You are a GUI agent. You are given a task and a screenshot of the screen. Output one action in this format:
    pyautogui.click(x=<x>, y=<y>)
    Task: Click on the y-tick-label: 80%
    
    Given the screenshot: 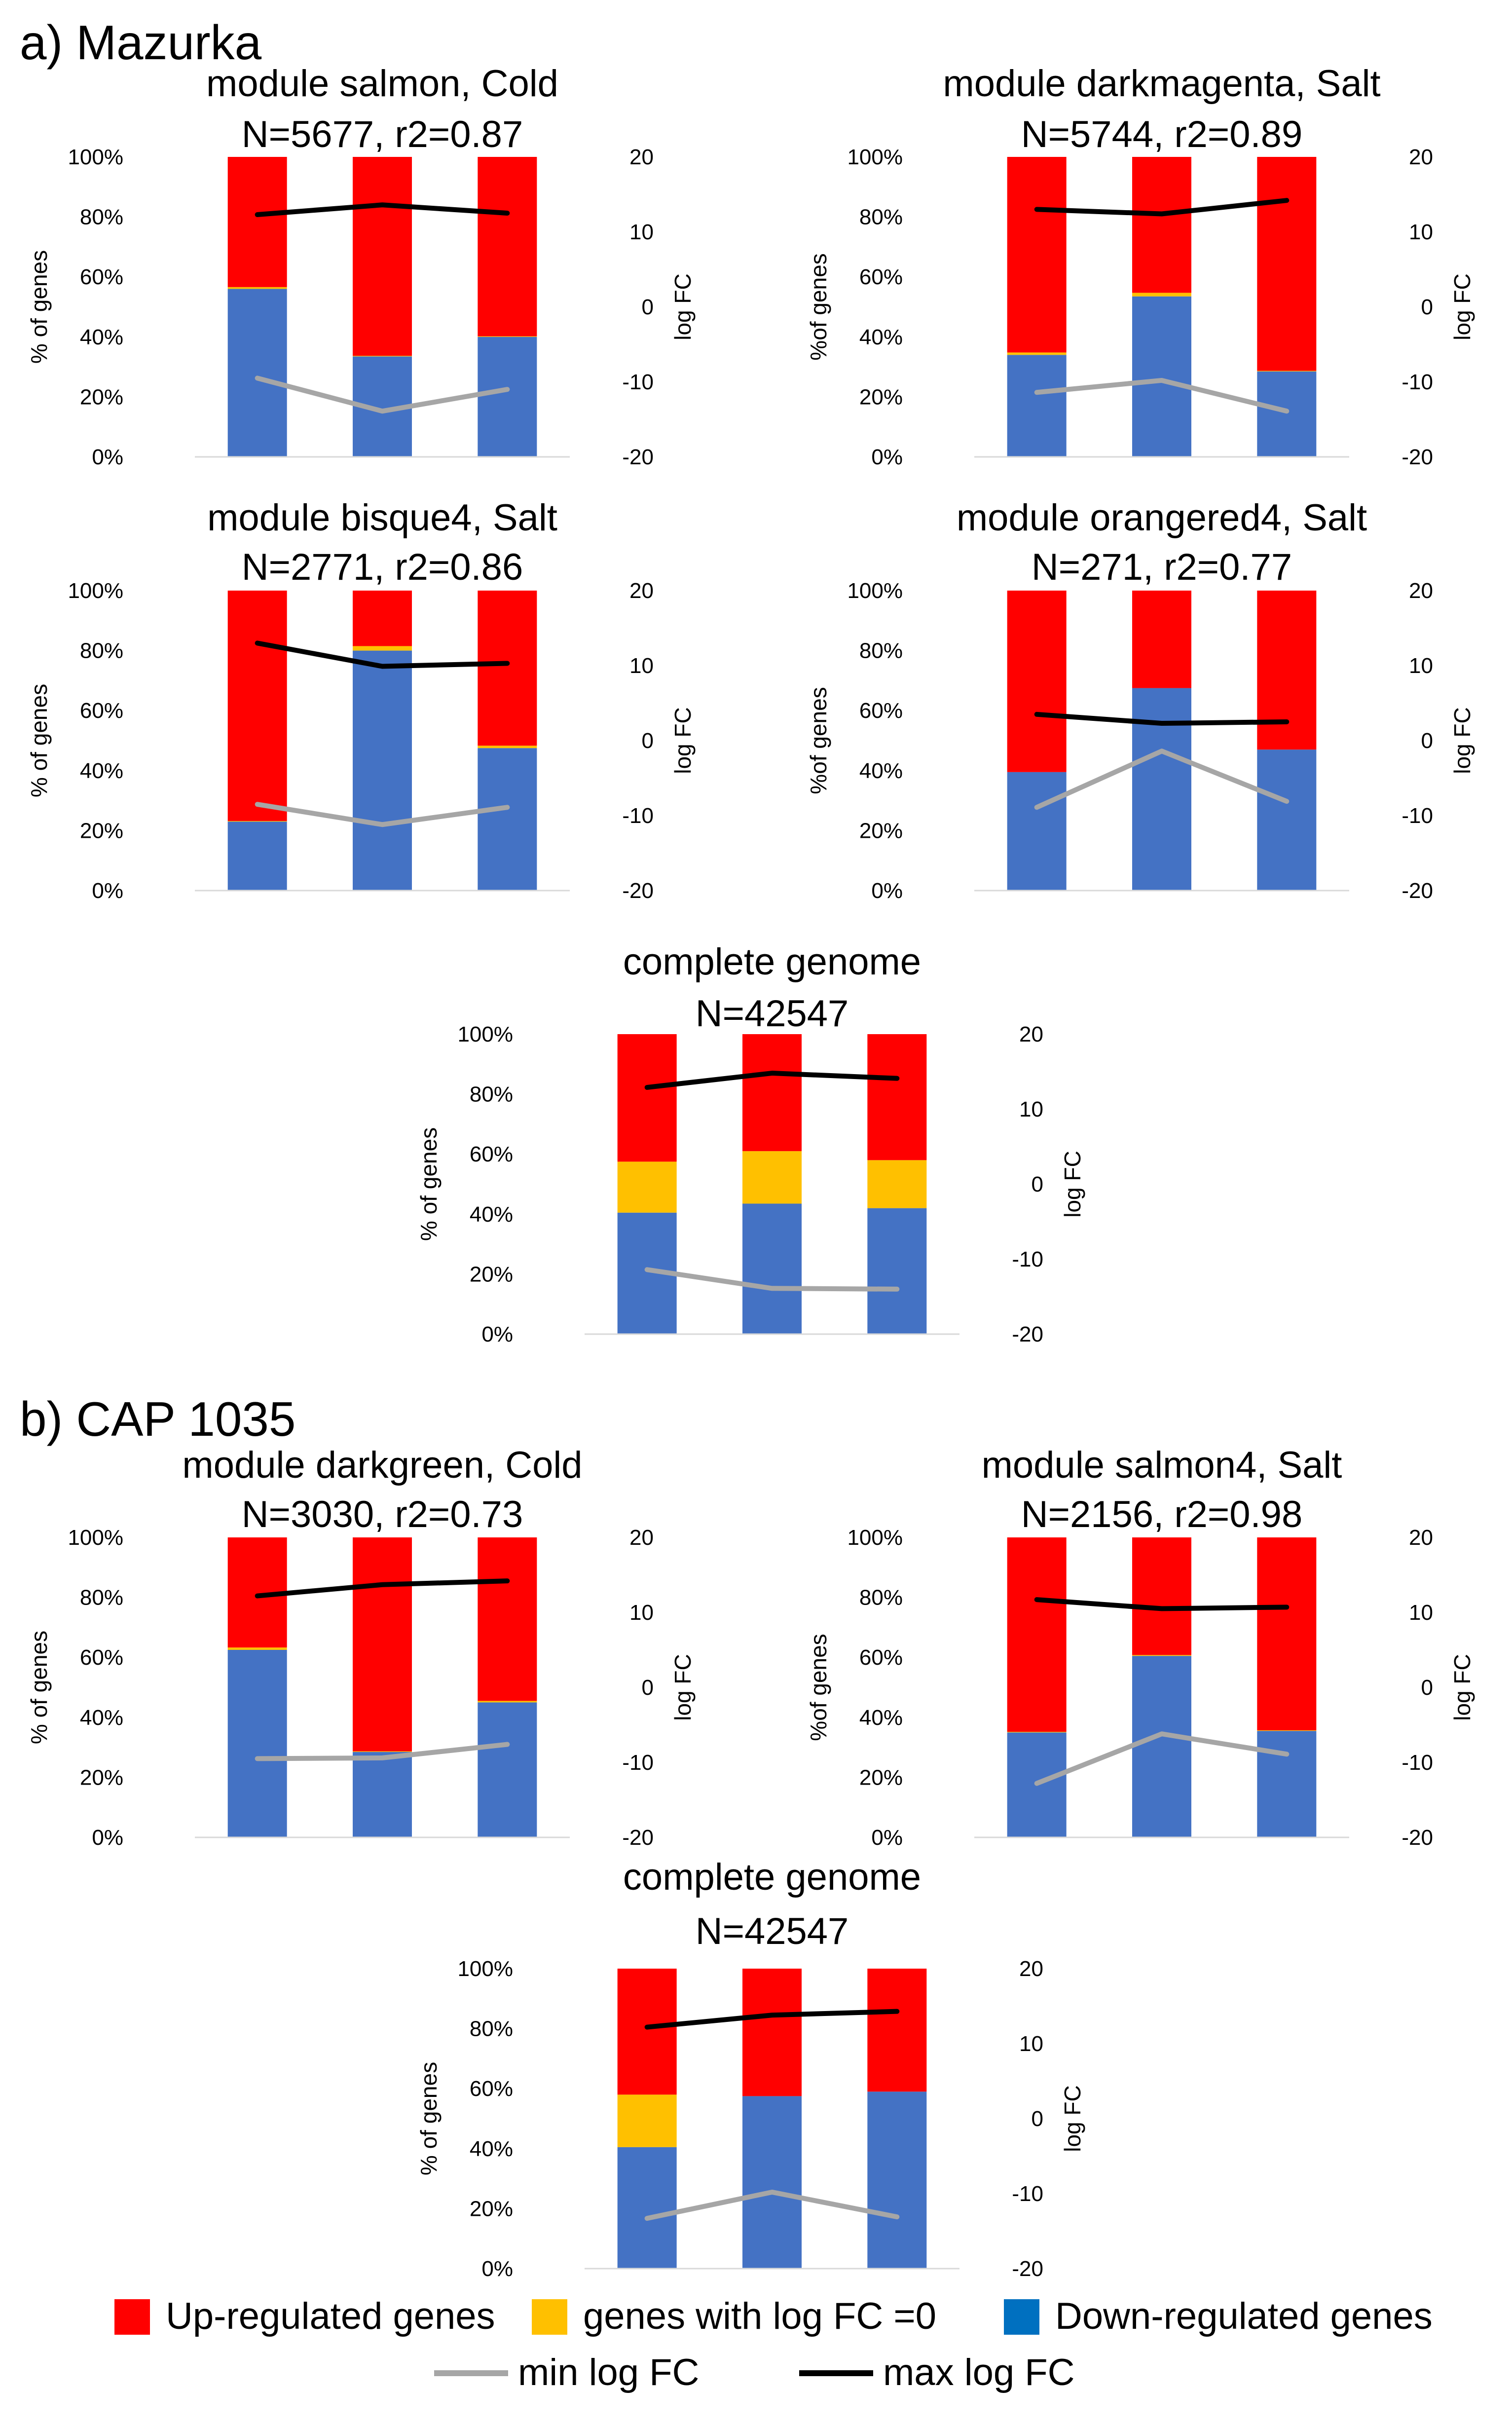 What is the action you would take?
    pyautogui.click(x=101, y=217)
    